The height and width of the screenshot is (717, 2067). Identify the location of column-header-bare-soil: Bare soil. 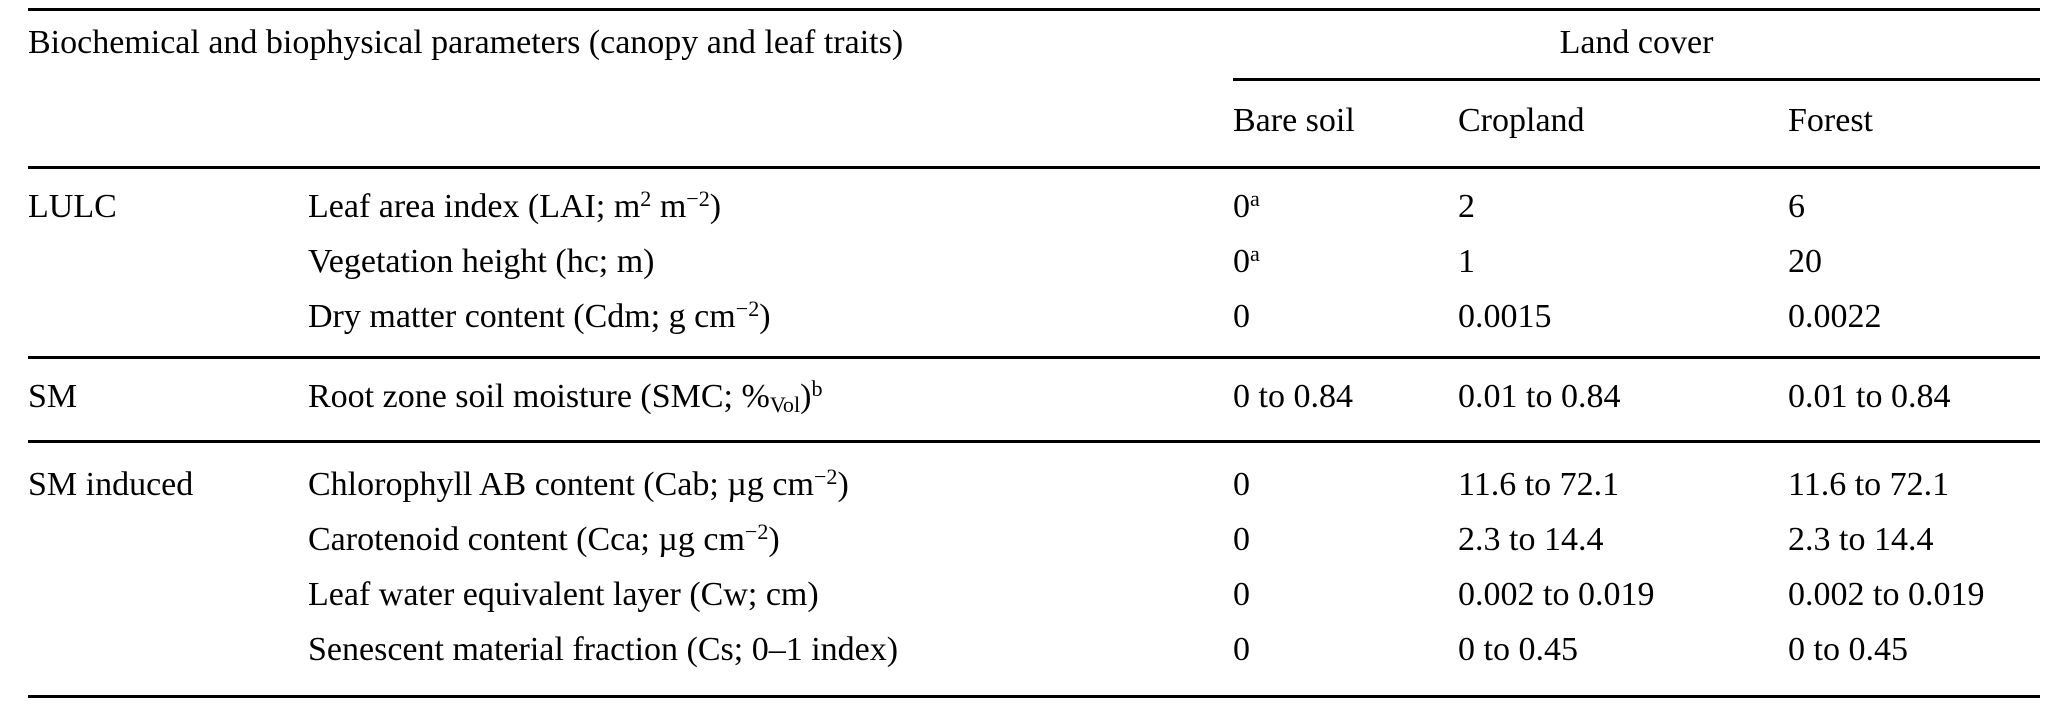
(1345, 124).